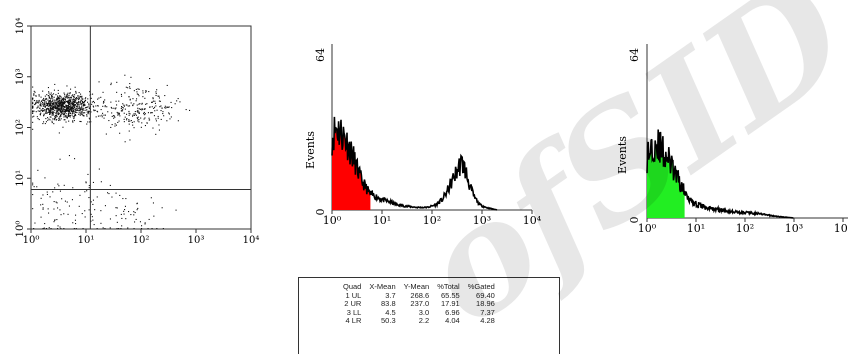  Describe the element at coordinates (720, 174) in the screenshot. I see `hist-green-line` at that location.